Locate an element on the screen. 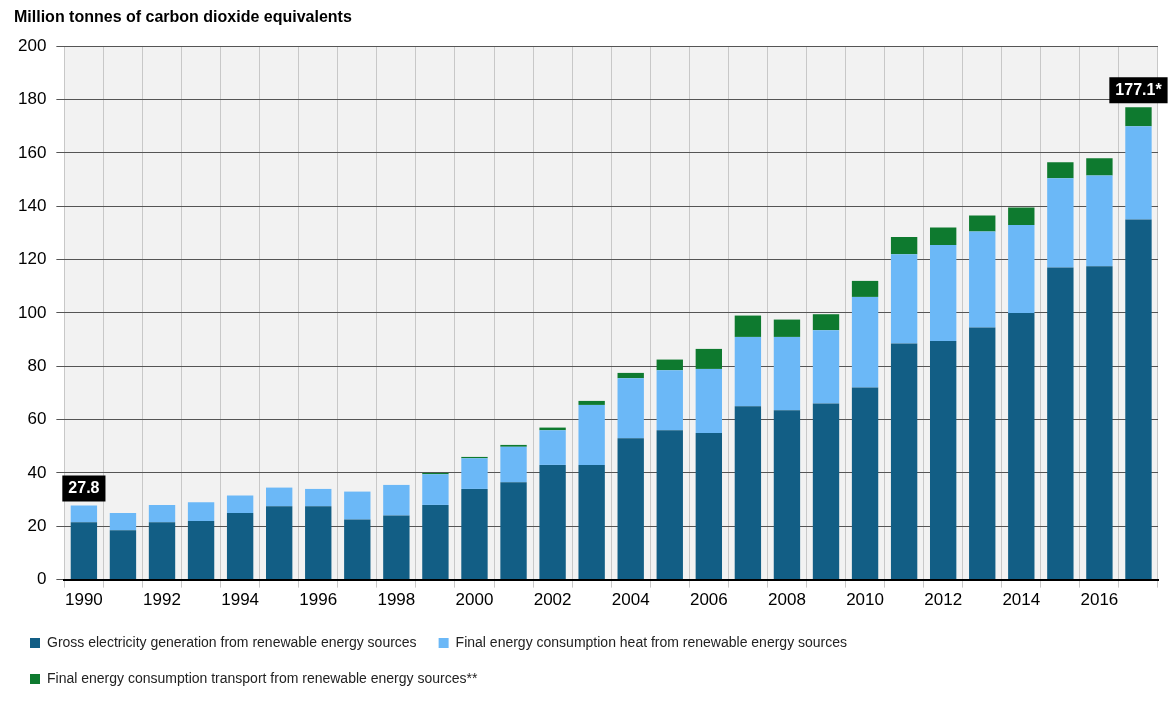 This screenshot has width=1176, height=709. x-tick-label: 2000 is located at coordinates (474, 600).